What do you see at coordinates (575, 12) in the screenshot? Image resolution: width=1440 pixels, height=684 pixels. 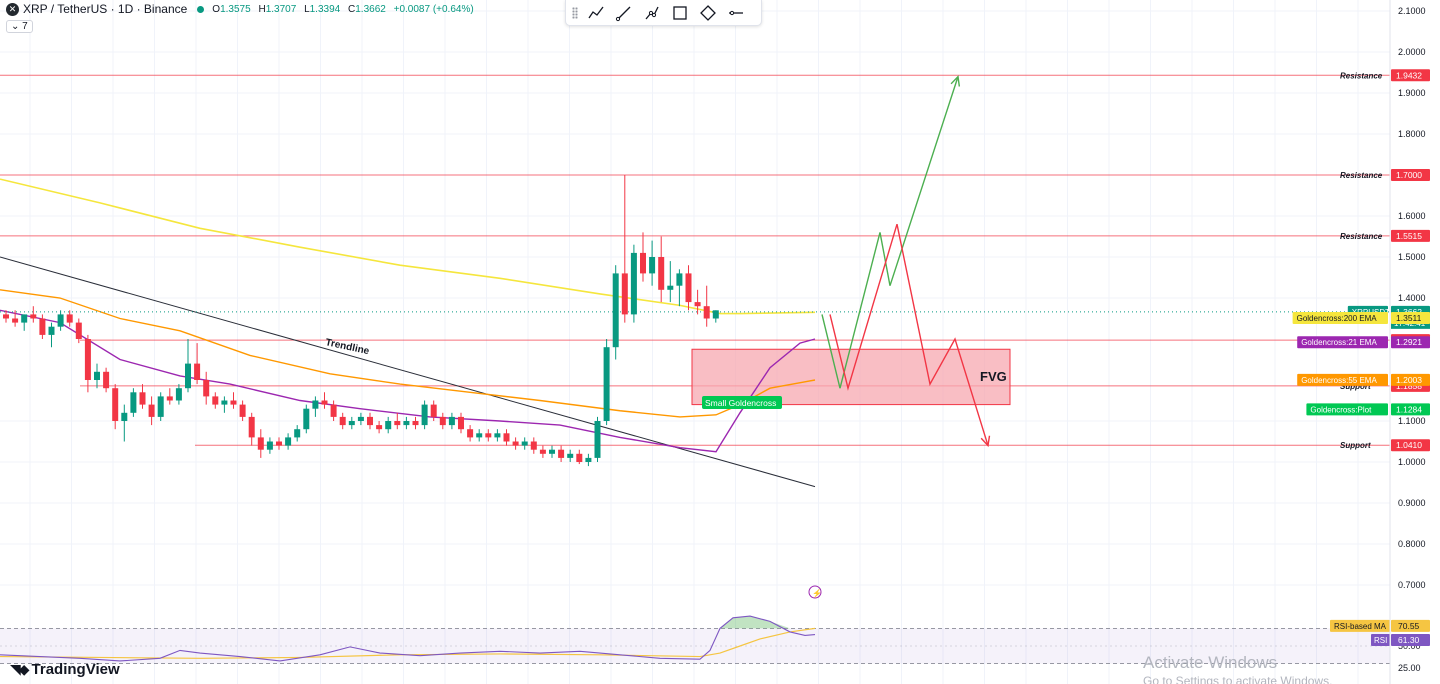 I see `drag-handle-icon` at bounding box center [575, 12].